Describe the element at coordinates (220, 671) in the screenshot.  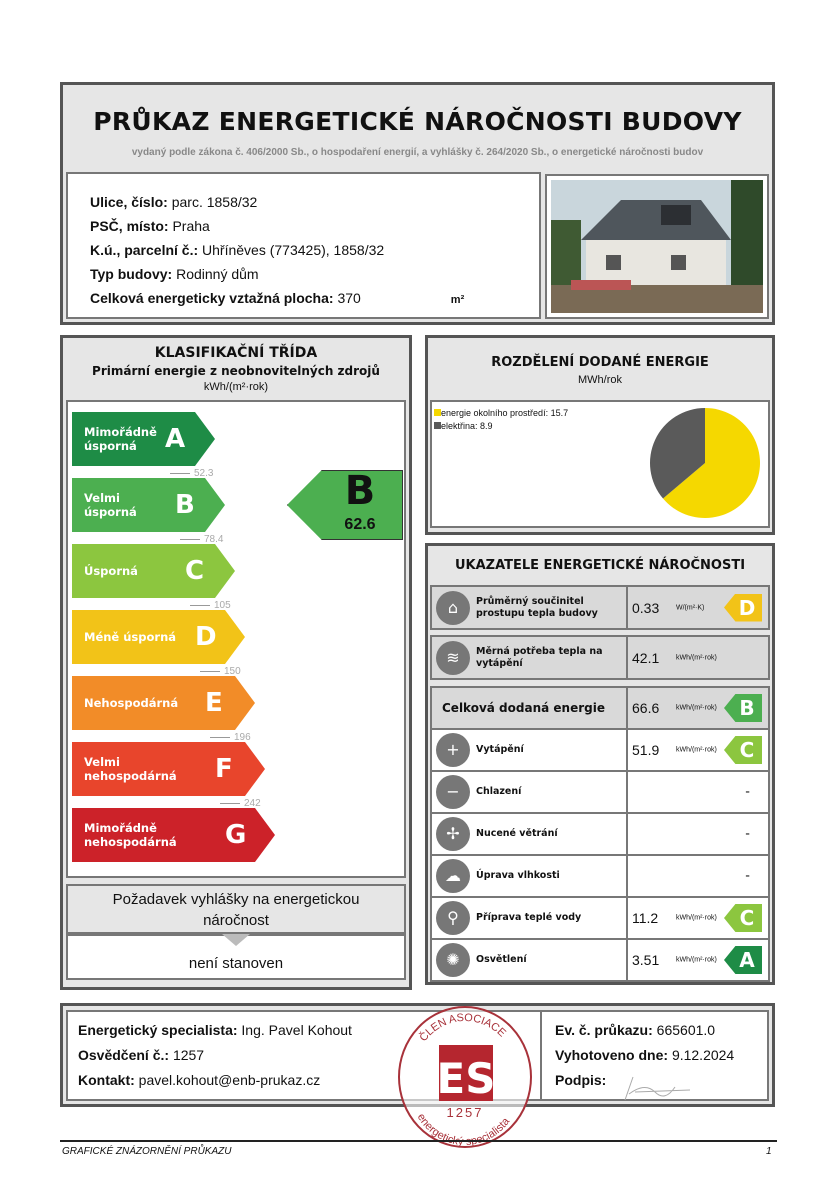
I see `class-threshold: 150` at that location.